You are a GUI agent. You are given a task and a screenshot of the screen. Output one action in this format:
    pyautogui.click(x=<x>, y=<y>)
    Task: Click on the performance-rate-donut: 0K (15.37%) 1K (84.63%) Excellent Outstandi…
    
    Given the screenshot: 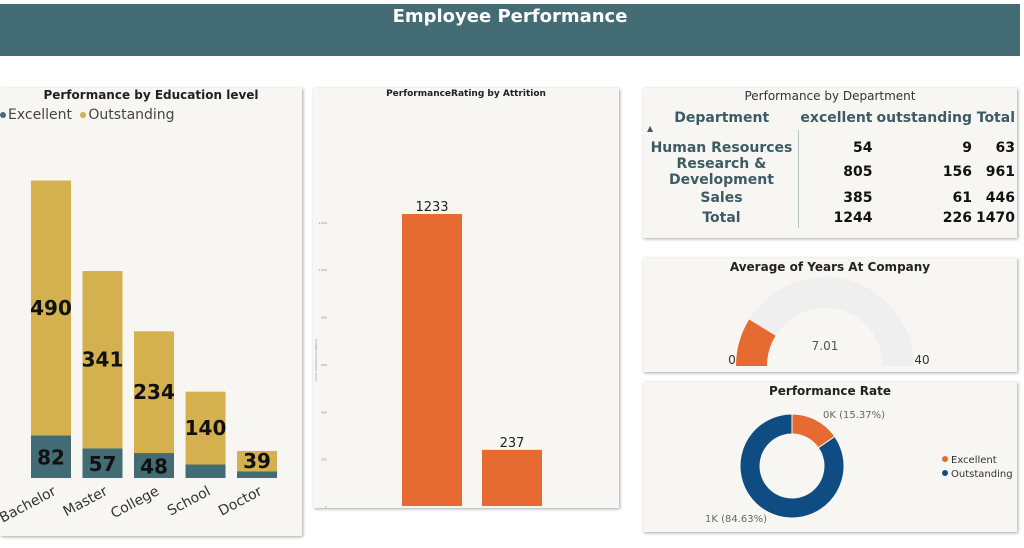 What is the action you would take?
    pyautogui.click(x=859, y=467)
    